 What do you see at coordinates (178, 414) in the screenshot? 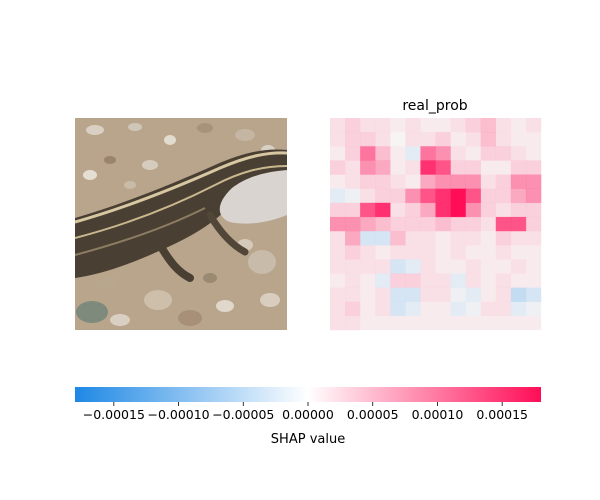
I see `colorbar-tick-label: −0.00010` at bounding box center [178, 414].